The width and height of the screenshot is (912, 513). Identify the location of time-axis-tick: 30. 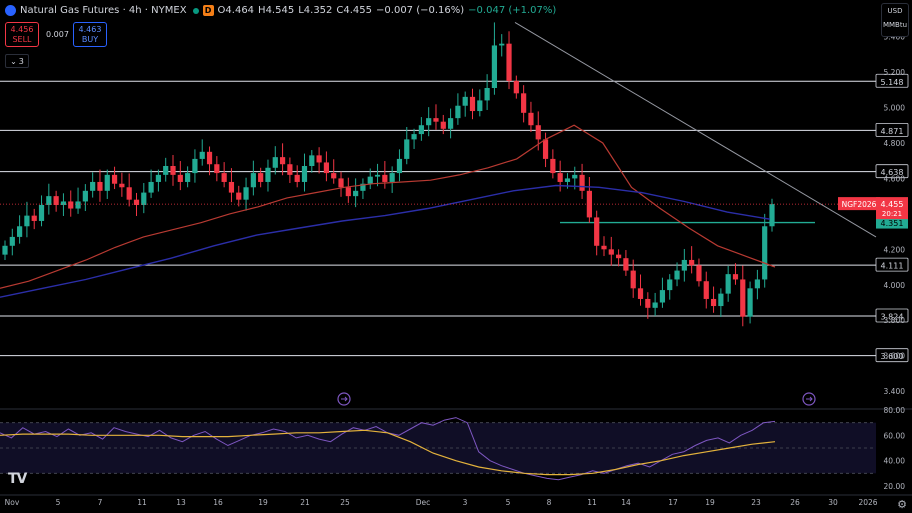
(833, 502).